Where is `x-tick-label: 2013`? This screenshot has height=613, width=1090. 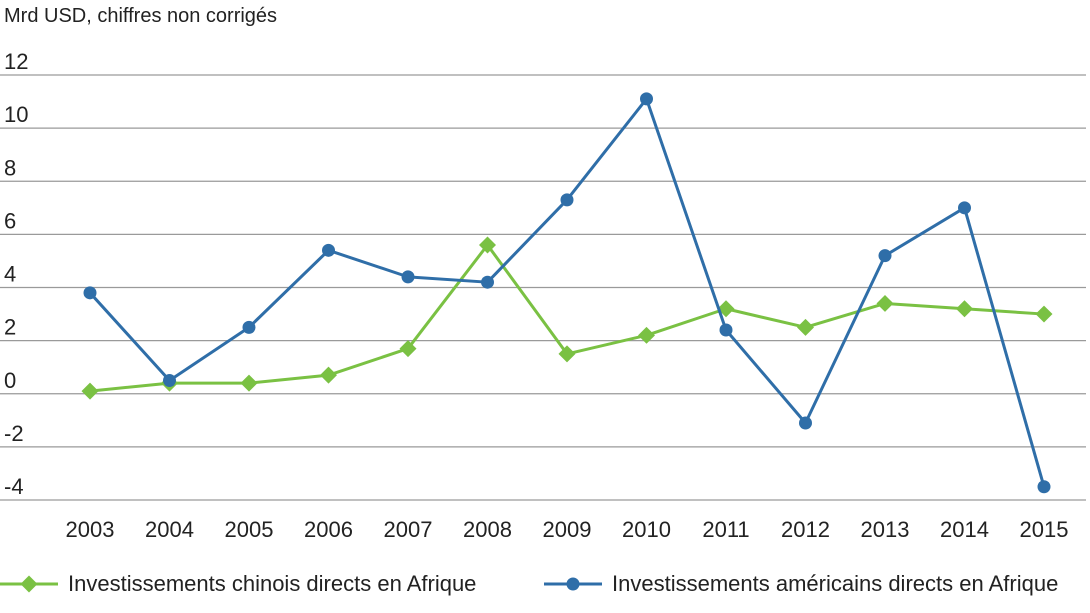 x-tick-label: 2013 is located at coordinates (885, 529).